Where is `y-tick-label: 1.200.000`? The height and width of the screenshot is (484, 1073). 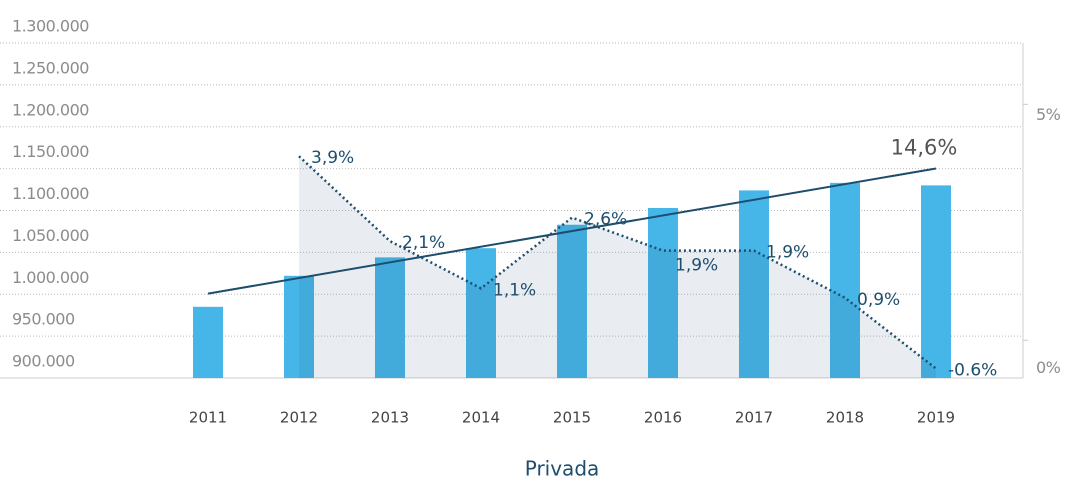
y-tick-label: 1.200.000 is located at coordinates (50, 109).